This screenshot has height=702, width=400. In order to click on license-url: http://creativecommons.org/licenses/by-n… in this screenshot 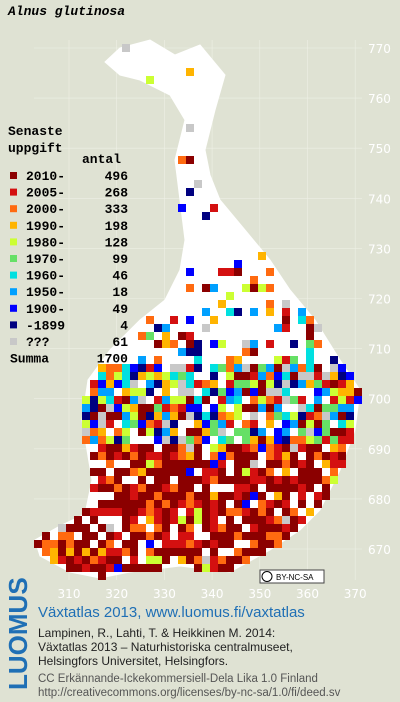, I will do `click(189, 693)`.